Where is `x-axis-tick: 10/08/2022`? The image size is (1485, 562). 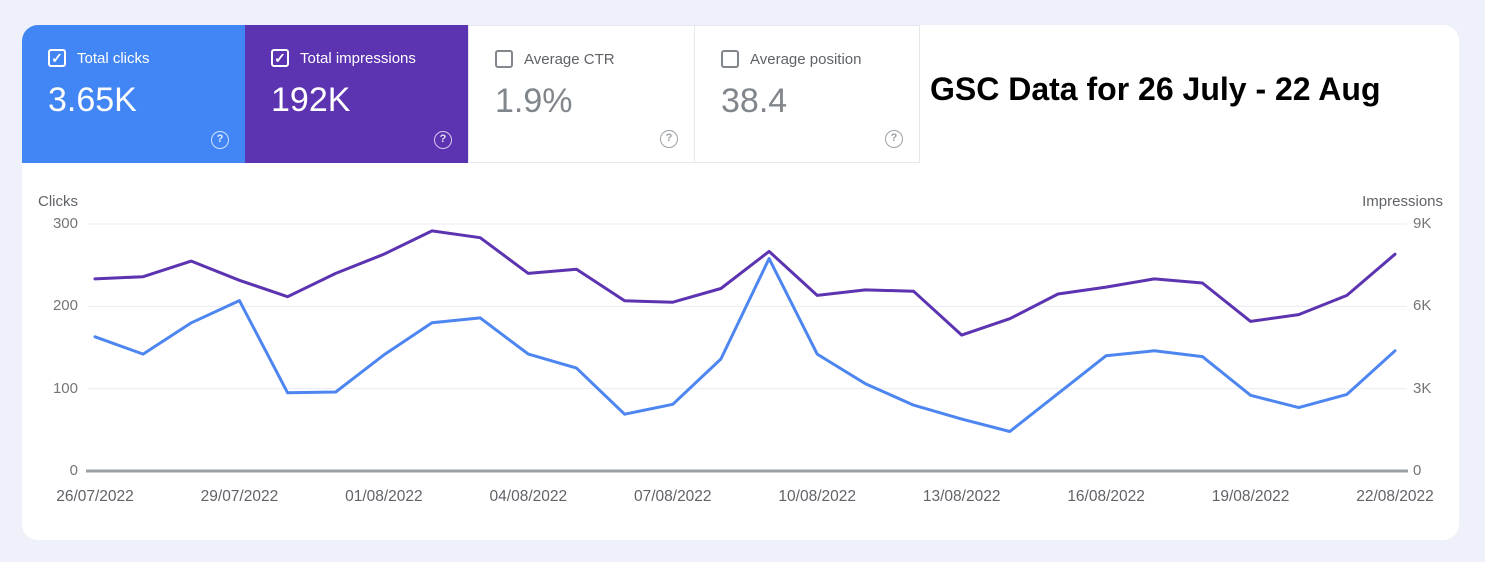 x-axis-tick: 10/08/2022 is located at coordinates (817, 496).